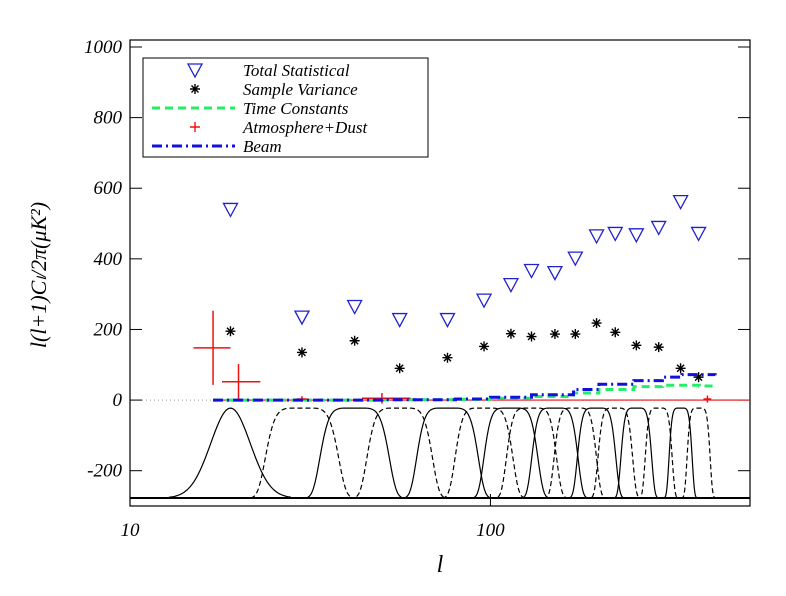 This screenshot has height=596, width=786. Describe the element at coordinates (118, 400) in the screenshot. I see `y-tick-label: 0` at that location.